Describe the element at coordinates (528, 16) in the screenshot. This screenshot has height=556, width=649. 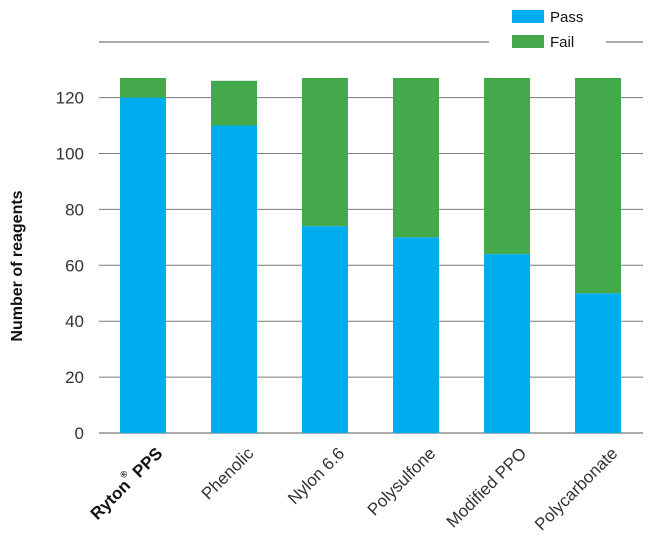
I see `legend-swatch-pass` at that location.